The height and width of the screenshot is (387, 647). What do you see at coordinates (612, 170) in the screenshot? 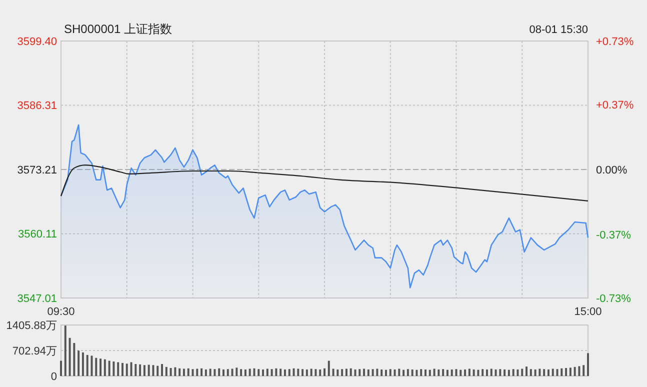
I see `y2-tick-label: 0.00%` at bounding box center [612, 170].